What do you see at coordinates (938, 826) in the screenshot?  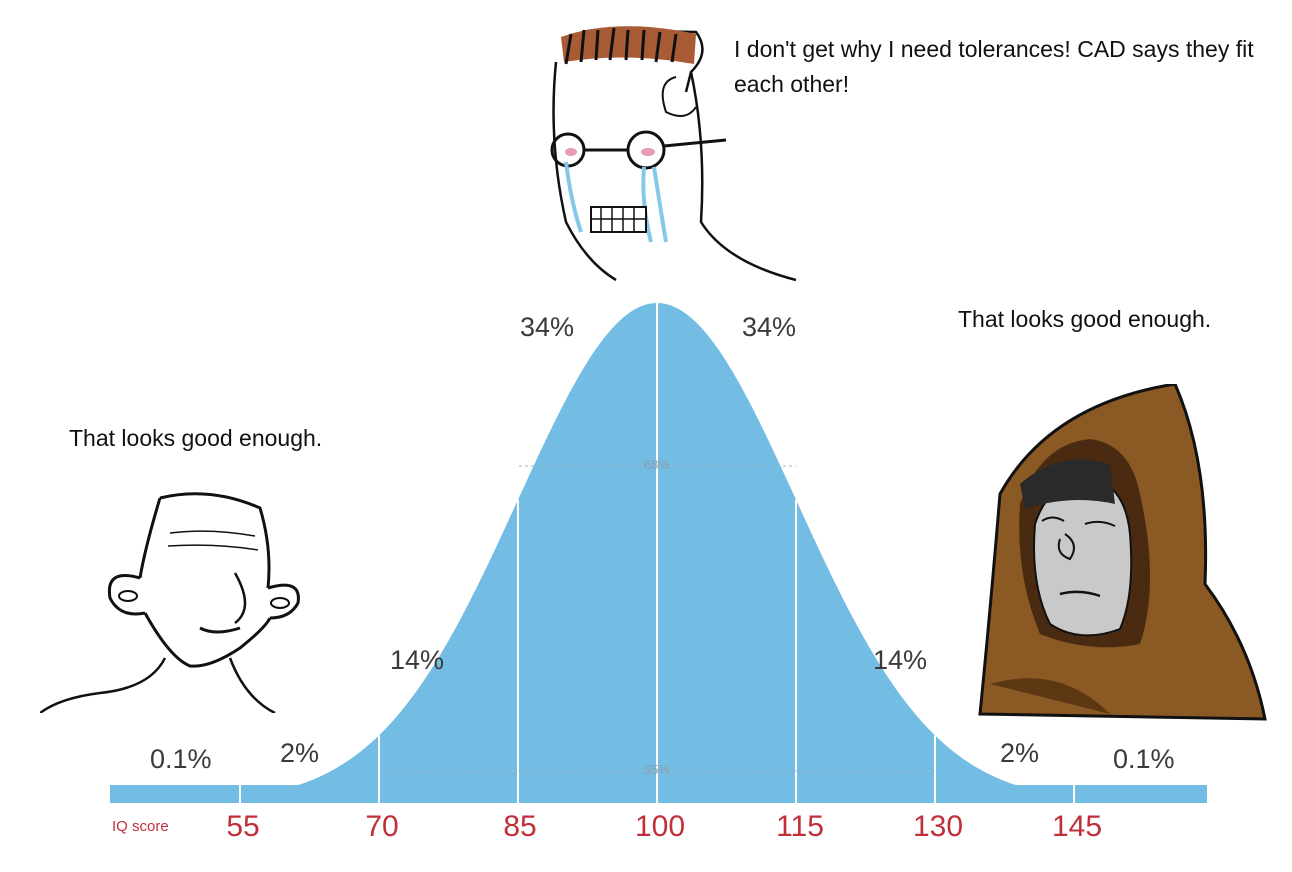 I see `tick-label: 130` at bounding box center [938, 826].